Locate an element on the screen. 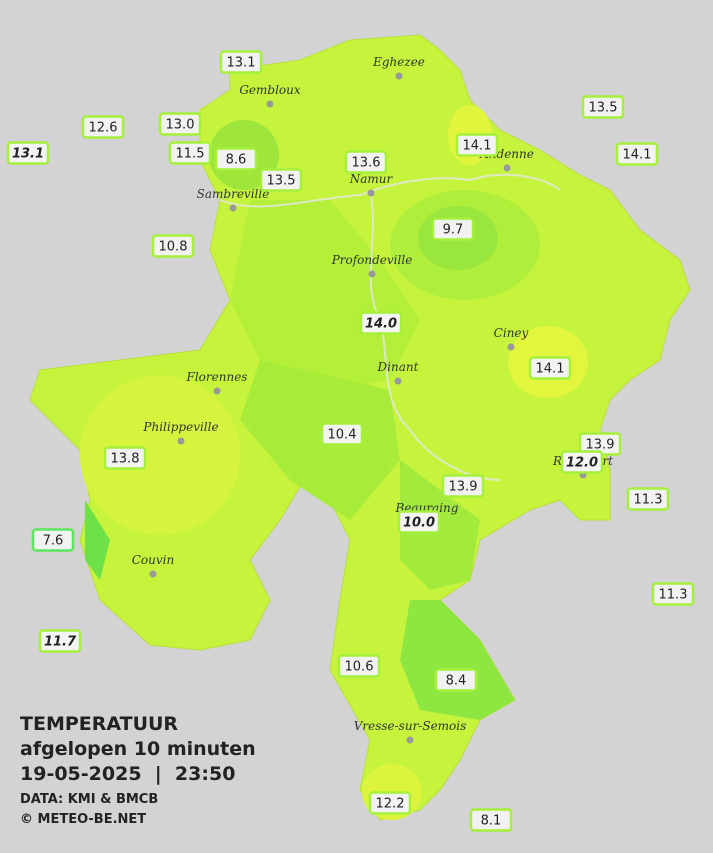 This screenshot has height=853, width=713. station-value: 10.6 is located at coordinates (359, 667).